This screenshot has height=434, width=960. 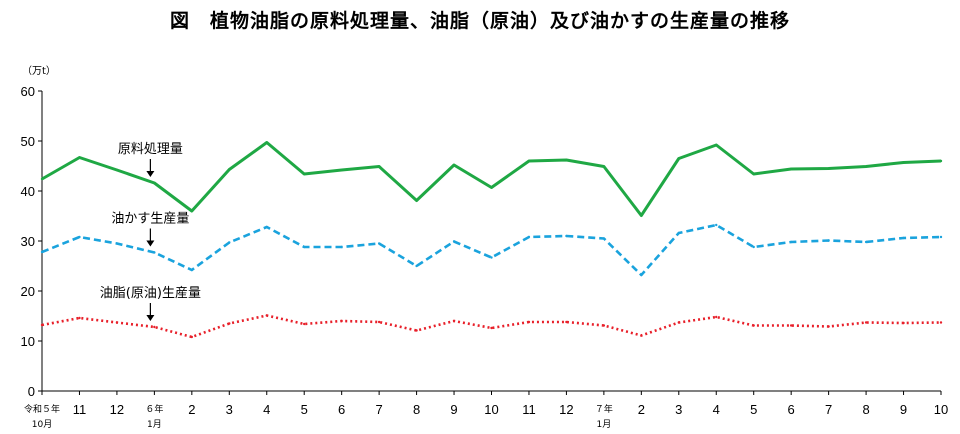 What do you see at coordinates (191, 409) in the screenshot?
I see `x-tick-label: 2` at bounding box center [191, 409].